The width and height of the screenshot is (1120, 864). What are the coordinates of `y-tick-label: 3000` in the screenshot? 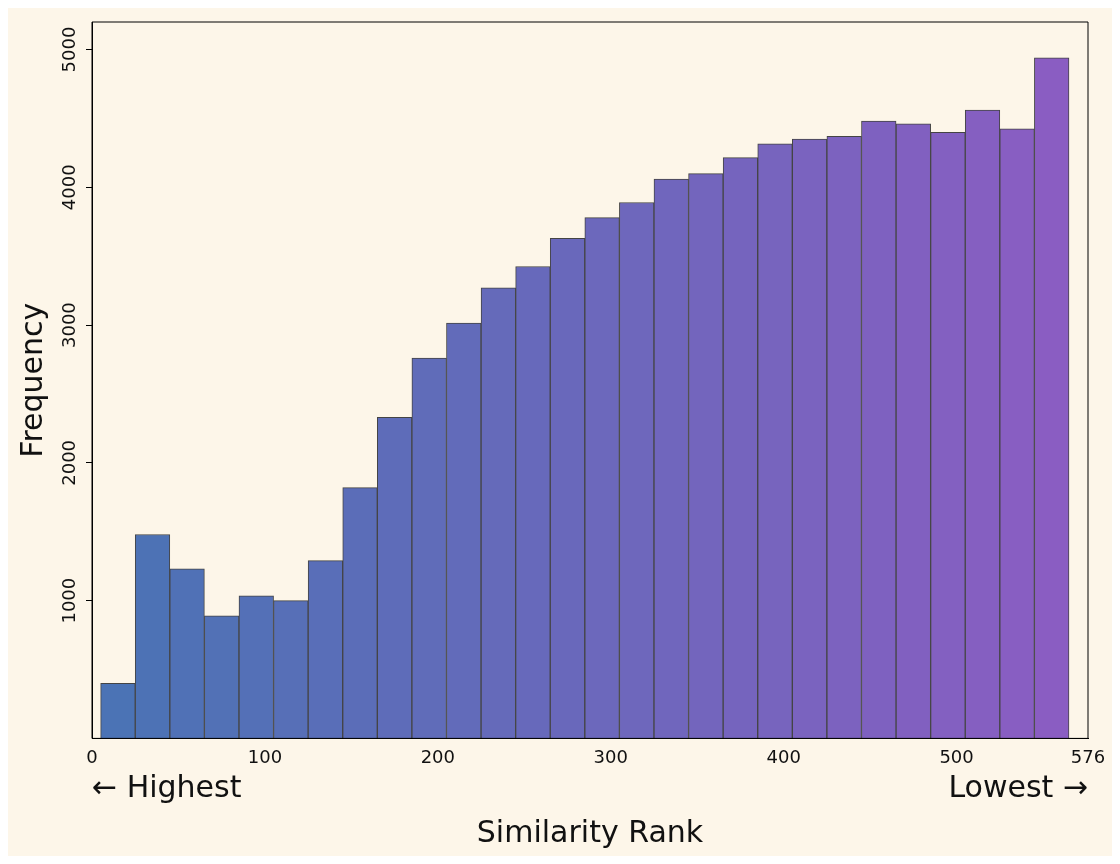 It's located at (68, 325).